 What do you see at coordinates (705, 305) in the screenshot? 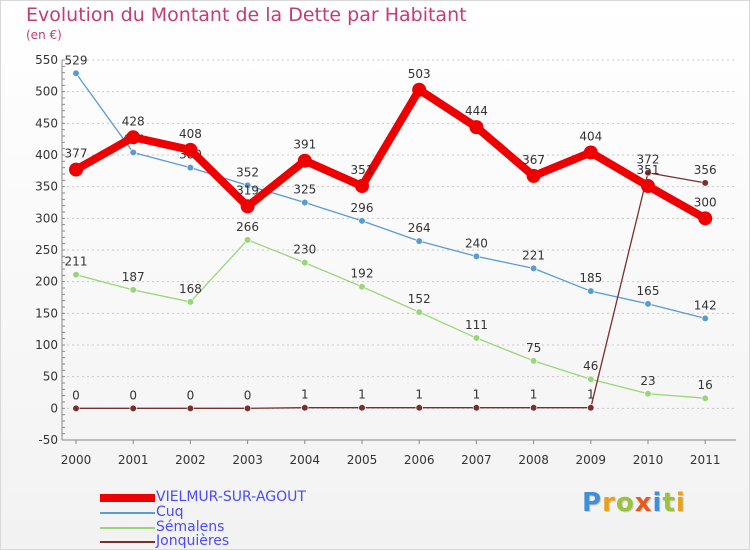
I see `data-label: 142` at bounding box center [705, 305].